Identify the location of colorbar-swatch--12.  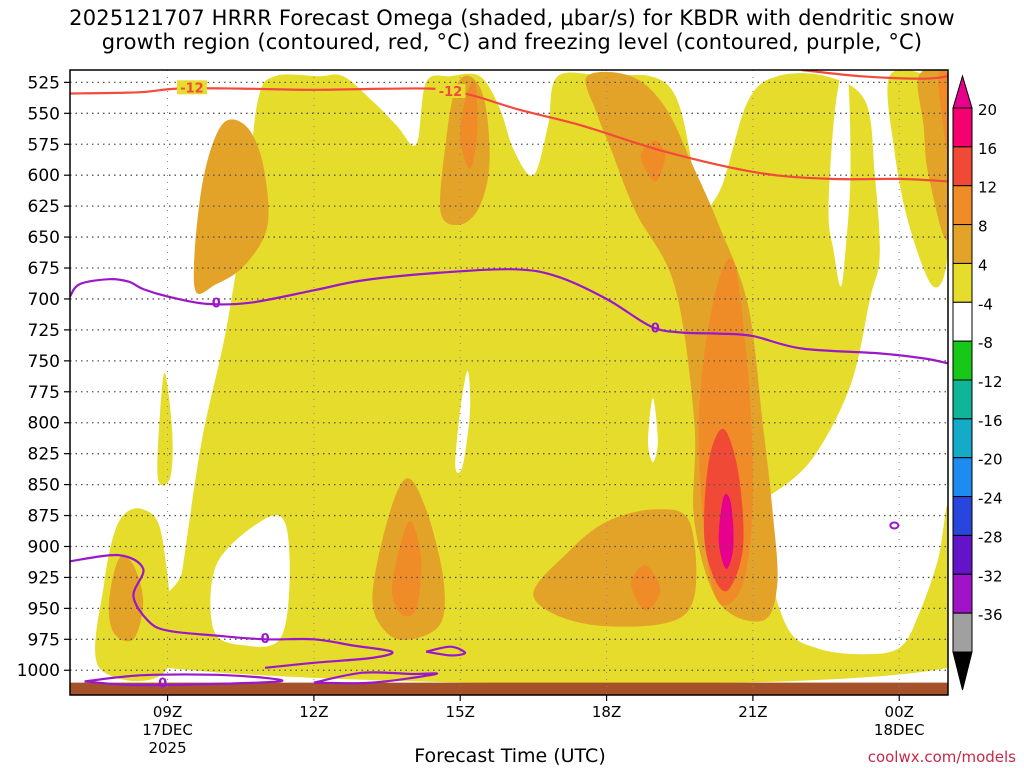
(962, 399).